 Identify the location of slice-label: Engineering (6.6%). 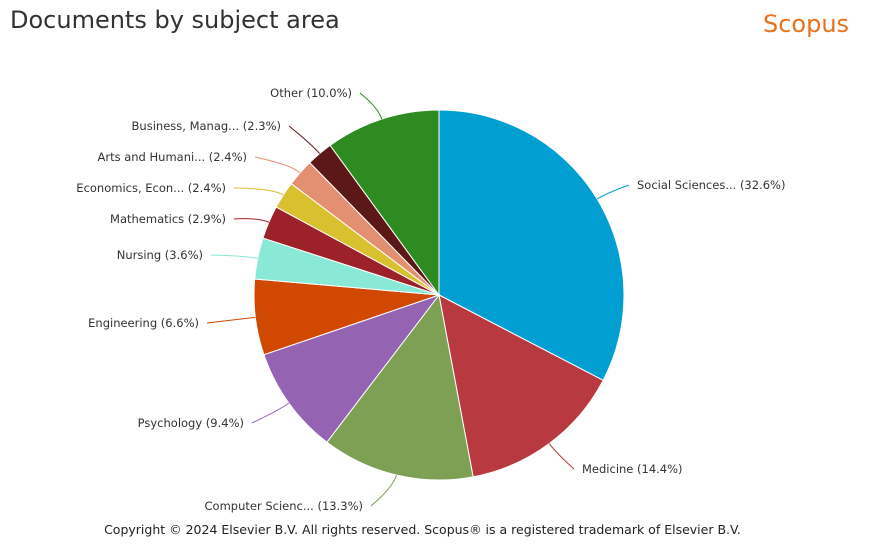
(143, 323).